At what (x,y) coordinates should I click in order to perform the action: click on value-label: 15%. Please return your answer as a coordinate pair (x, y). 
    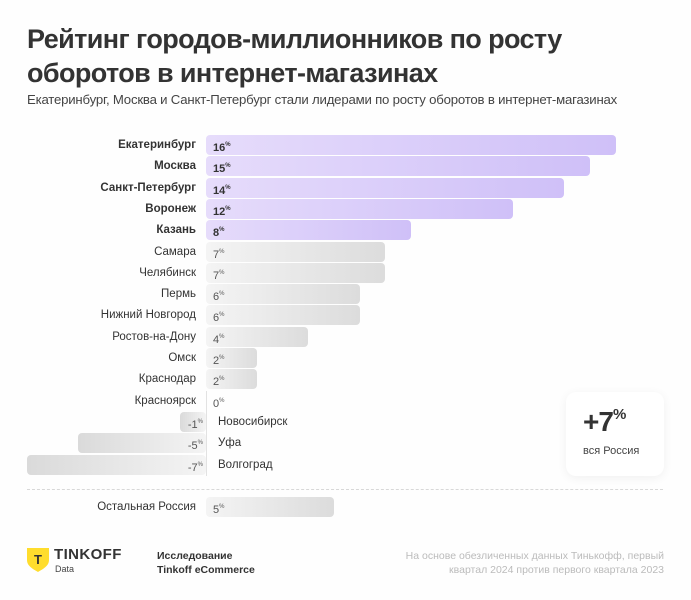
    Looking at the image, I should click on (222, 169).